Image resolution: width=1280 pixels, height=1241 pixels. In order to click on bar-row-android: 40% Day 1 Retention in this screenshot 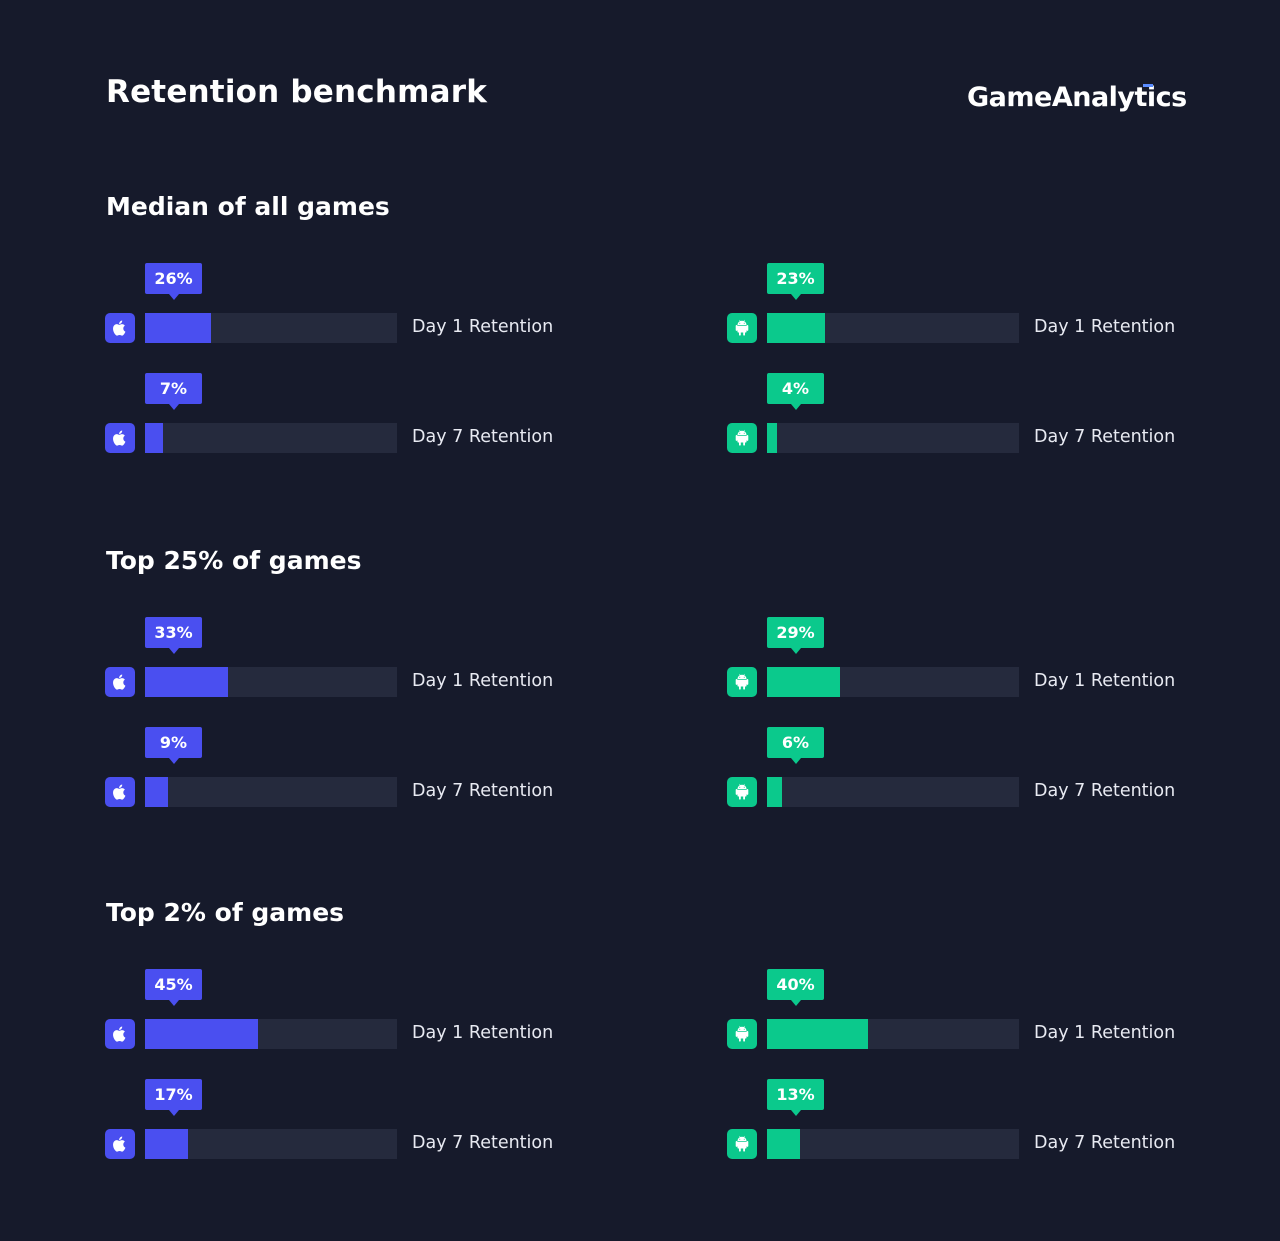, I will do `click(957, 1014)`.